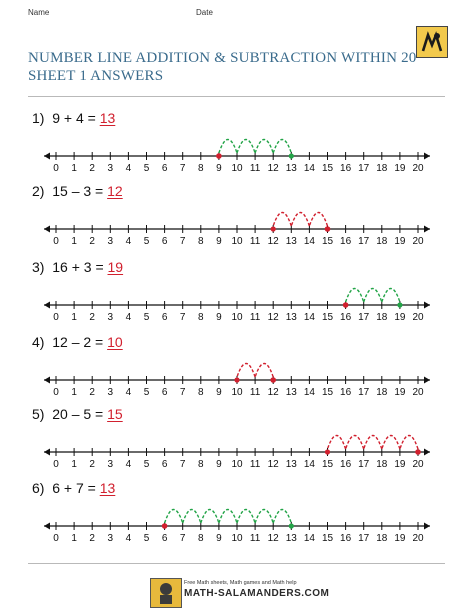 This screenshot has height=613, width=474. What do you see at coordinates (77, 342) in the screenshot?
I see `problem-text: 4) 12 – 2 = 10` at bounding box center [77, 342].